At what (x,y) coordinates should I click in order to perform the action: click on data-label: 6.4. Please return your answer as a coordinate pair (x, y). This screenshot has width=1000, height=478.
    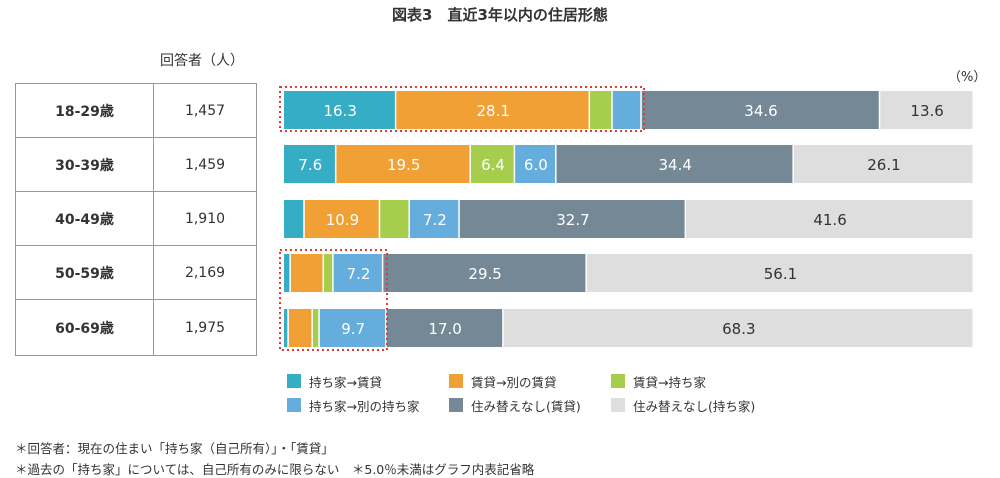
    Looking at the image, I should click on (493, 165).